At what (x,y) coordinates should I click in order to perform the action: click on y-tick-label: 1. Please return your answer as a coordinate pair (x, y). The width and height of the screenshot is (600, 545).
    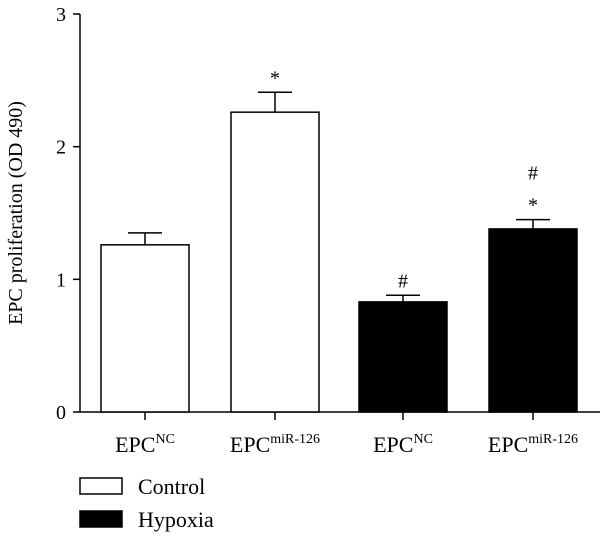
    Looking at the image, I should click on (61, 280).